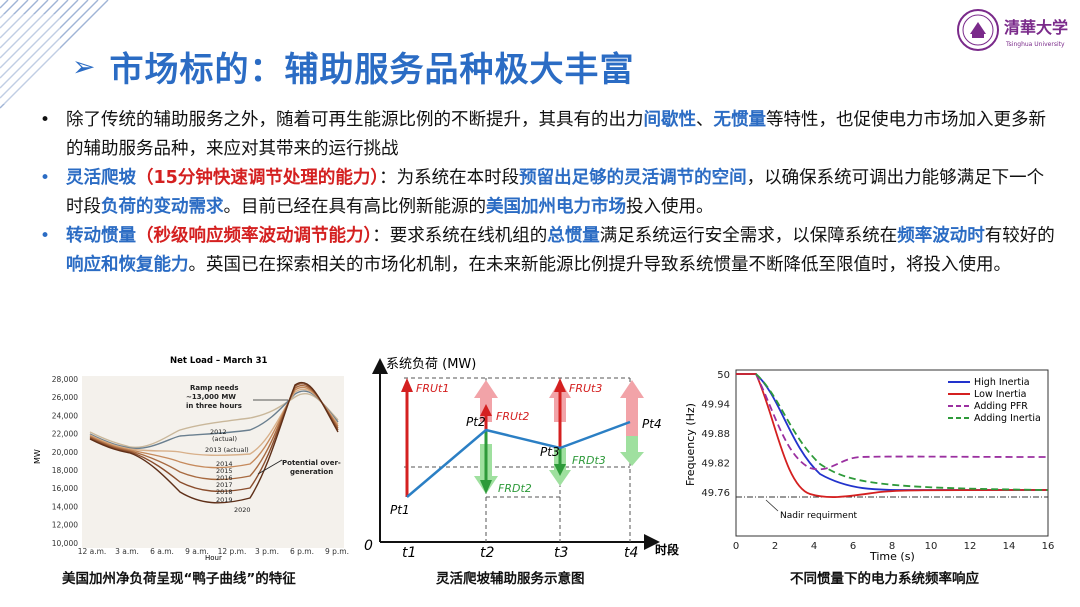  I want to click on duck-xtick: 9 a.m., so click(197, 551).